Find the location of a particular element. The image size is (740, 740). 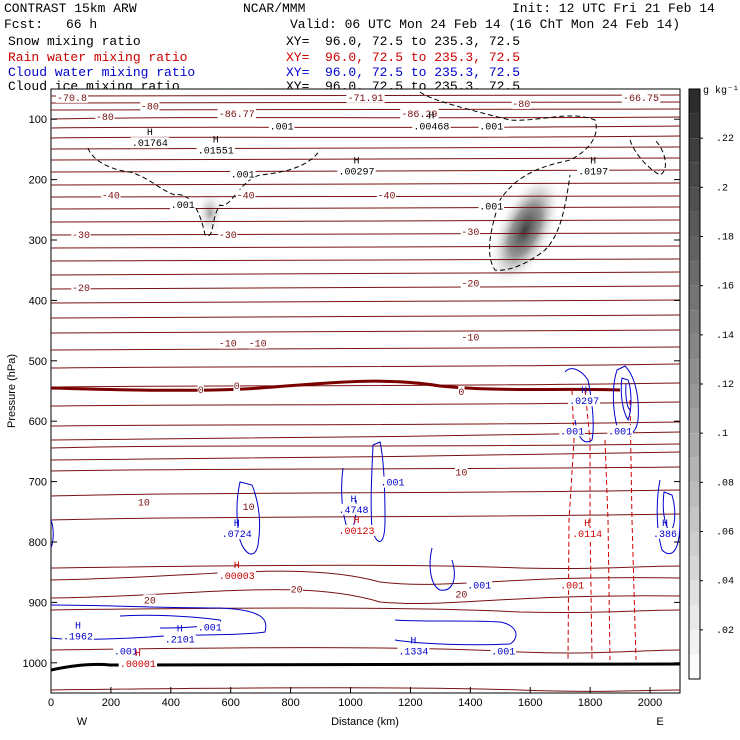

x-tick-label: 2000 is located at coordinates (650, 703).